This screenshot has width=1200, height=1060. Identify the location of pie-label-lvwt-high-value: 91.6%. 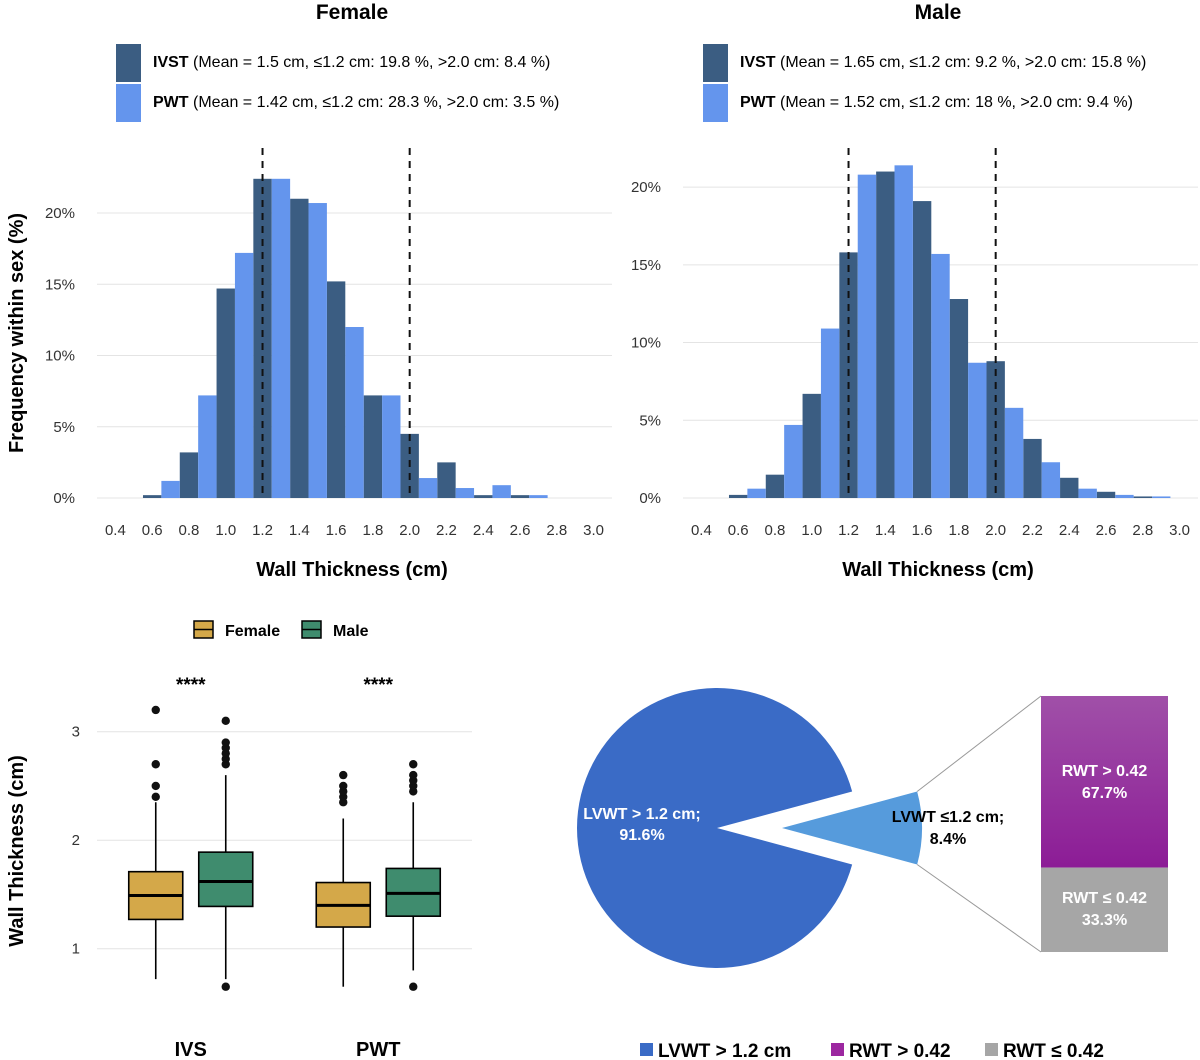
(641, 835).